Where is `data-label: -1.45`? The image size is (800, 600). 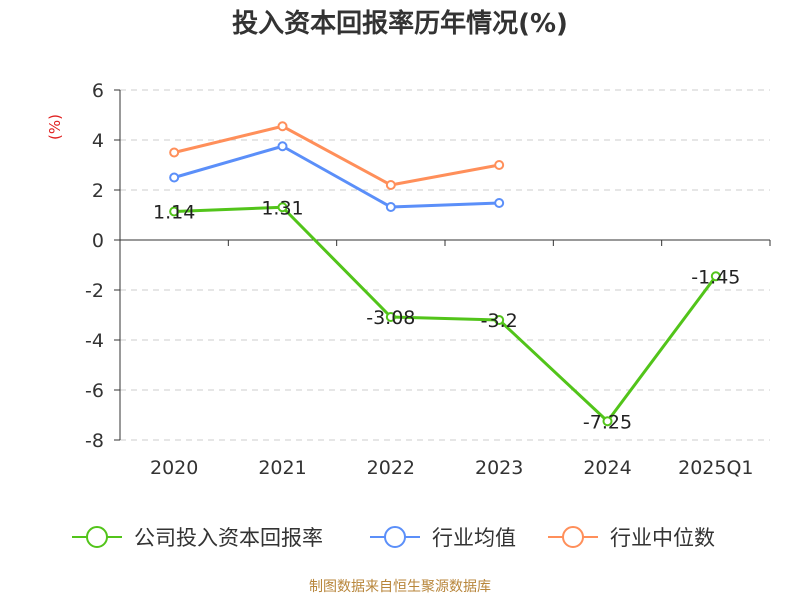 data-label: -1.45 is located at coordinates (715, 277).